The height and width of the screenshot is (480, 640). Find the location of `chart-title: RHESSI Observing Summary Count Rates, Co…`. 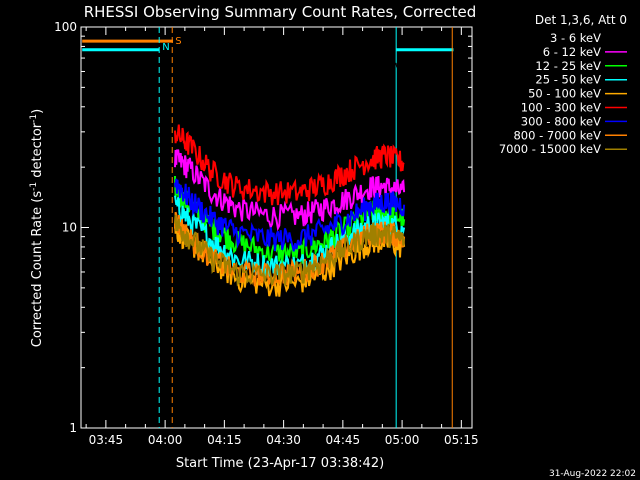

chart-title: RHESSI Observing Summary Count Rates, Co… is located at coordinates (280, 12).